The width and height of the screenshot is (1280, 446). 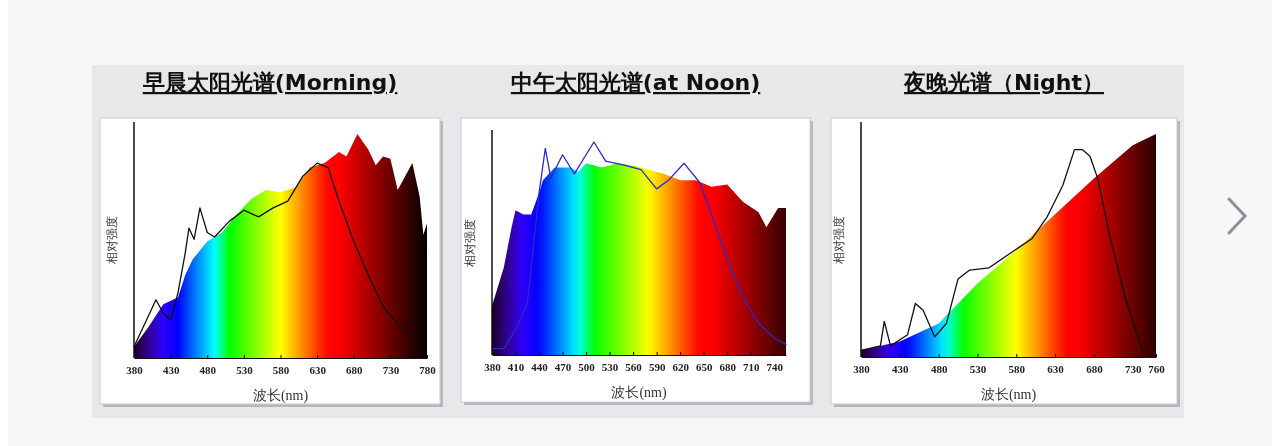 I want to click on x-tick-label: 760, so click(x=1157, y=368).